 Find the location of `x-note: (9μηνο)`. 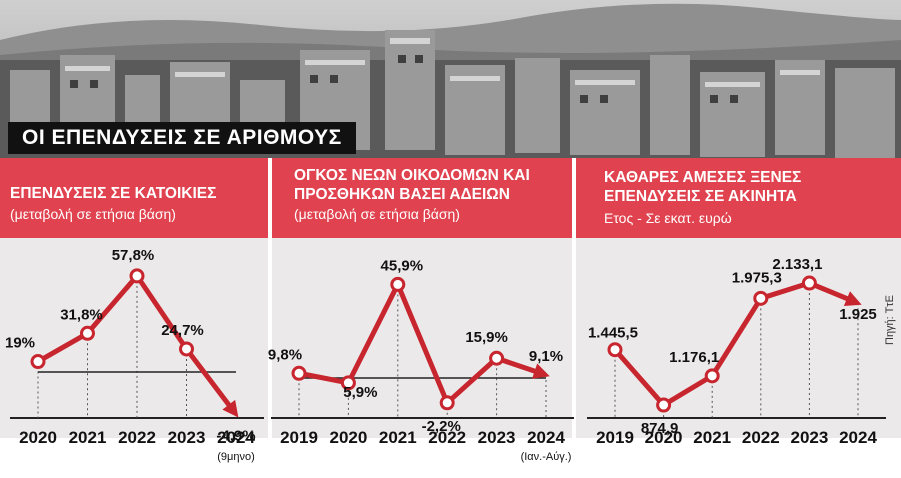

x-note: (9μηνο) is located at coordinates (236, 457).